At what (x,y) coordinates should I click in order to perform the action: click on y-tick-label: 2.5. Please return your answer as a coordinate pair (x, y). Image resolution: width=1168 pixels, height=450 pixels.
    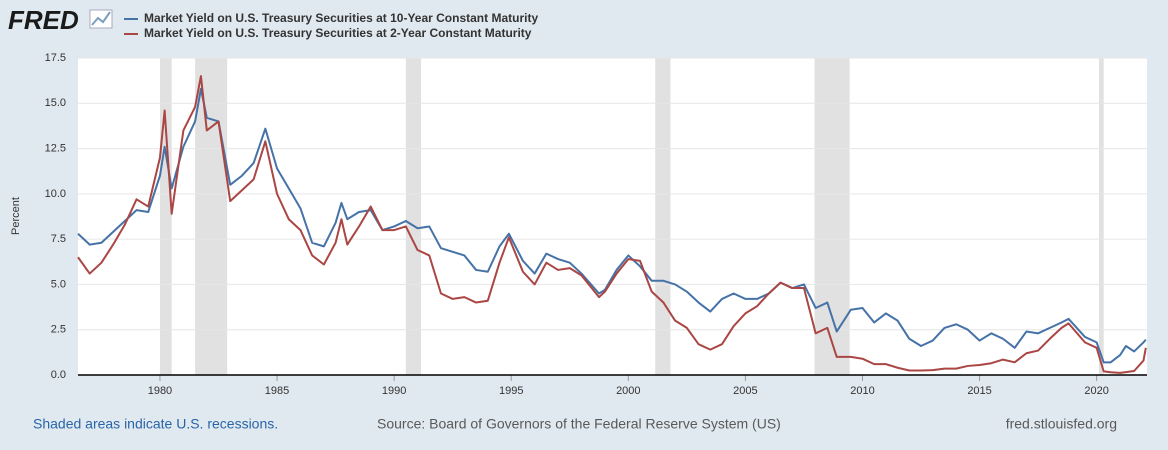
    Looking at the image, I should click on (58, 330).